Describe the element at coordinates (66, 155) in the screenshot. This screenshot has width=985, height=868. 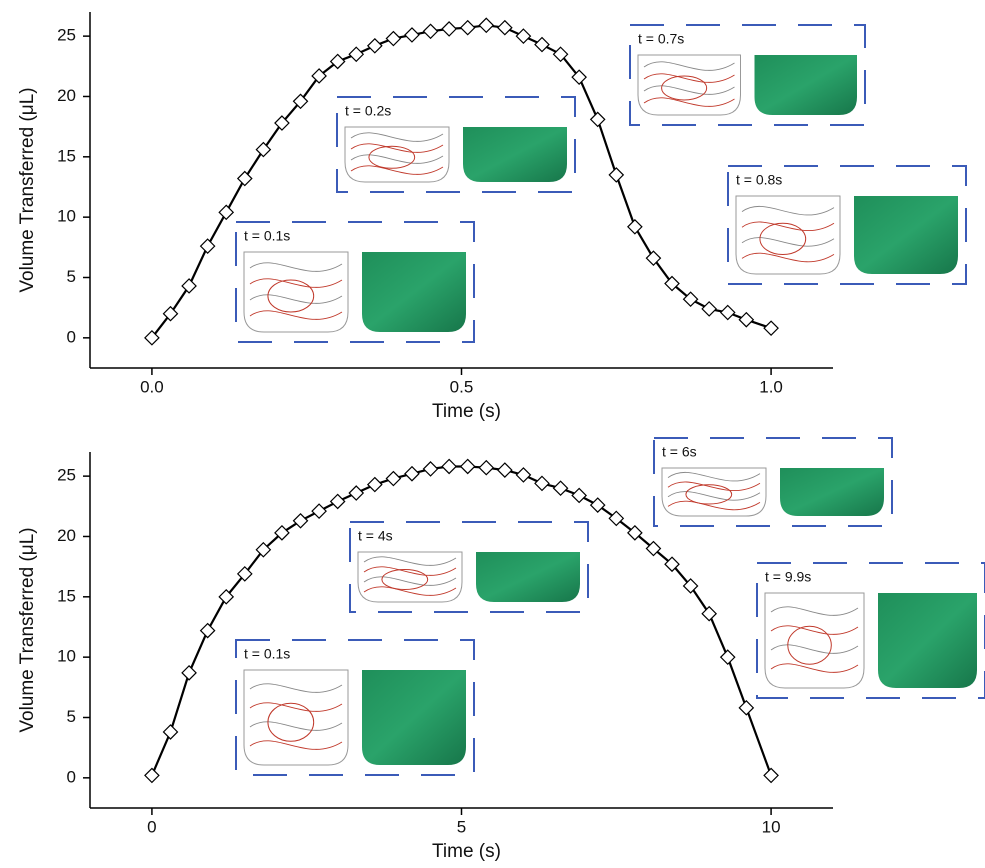
I see `y-tick-label: 15` at that location.